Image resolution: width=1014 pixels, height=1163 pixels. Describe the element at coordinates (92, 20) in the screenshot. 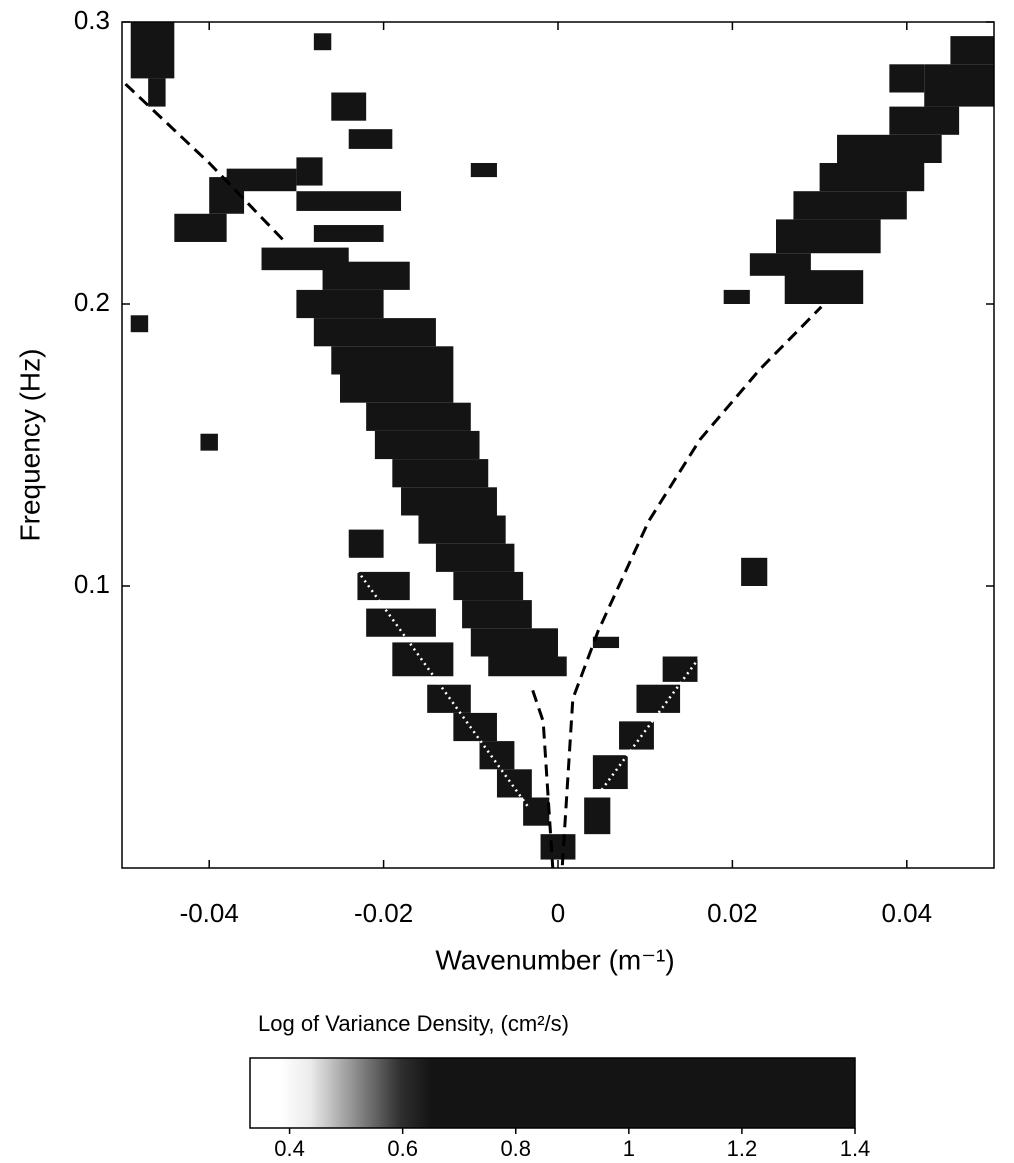

I see `y-tick-label: 0.3` at that location.